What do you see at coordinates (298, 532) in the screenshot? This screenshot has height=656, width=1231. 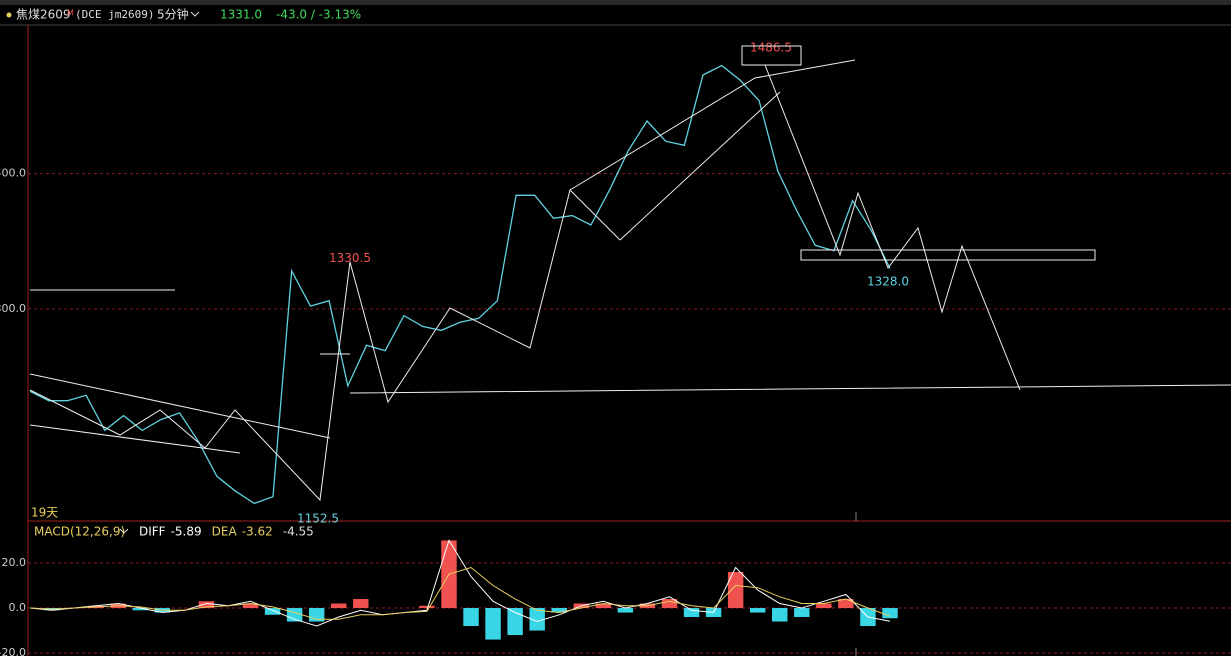 I see `legend-value: -4.55` at bounding box center [298, 532].